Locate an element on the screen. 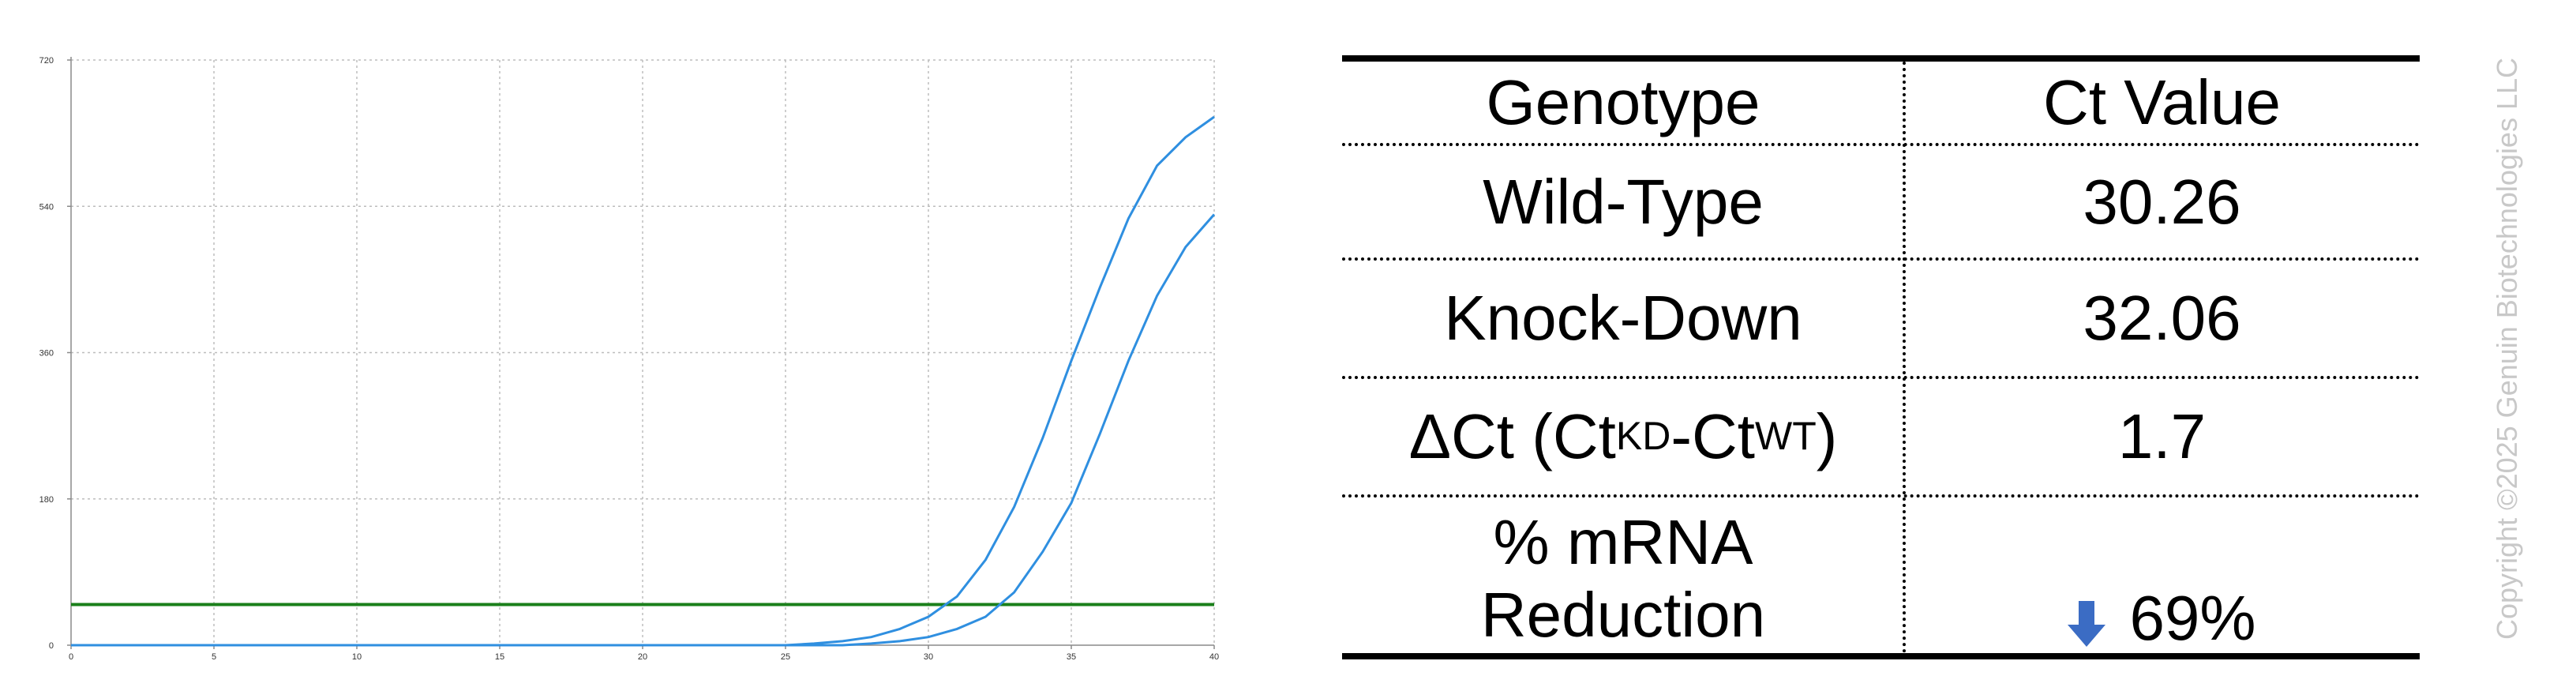 Image resolution: width=2576 pixels, height=691 pixels. x-tick-label: 35 is located at coordinates (1071, 657).